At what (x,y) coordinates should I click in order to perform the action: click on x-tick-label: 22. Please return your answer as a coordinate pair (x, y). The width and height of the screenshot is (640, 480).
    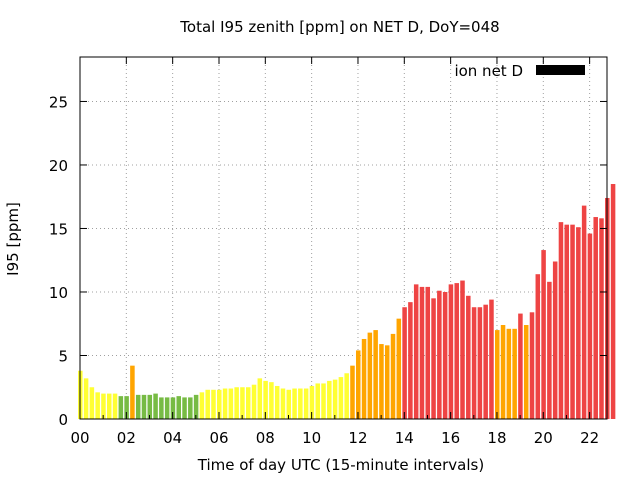
    Looking at the image, I should click on (589, 438).